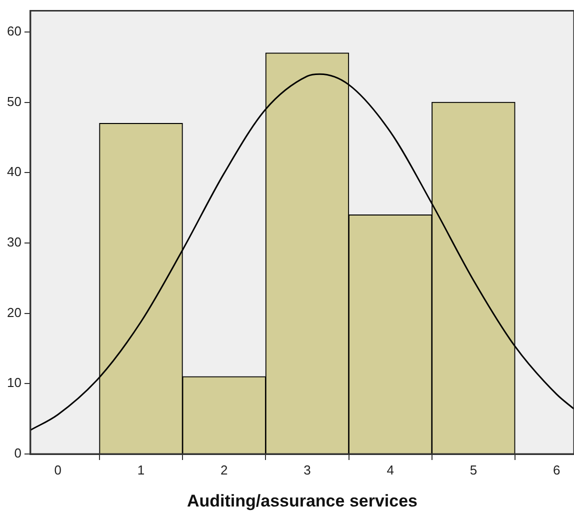 The width and height of the screenshot is (574, 520). I want to click on y-tick-label: 10, so click(14, 382).